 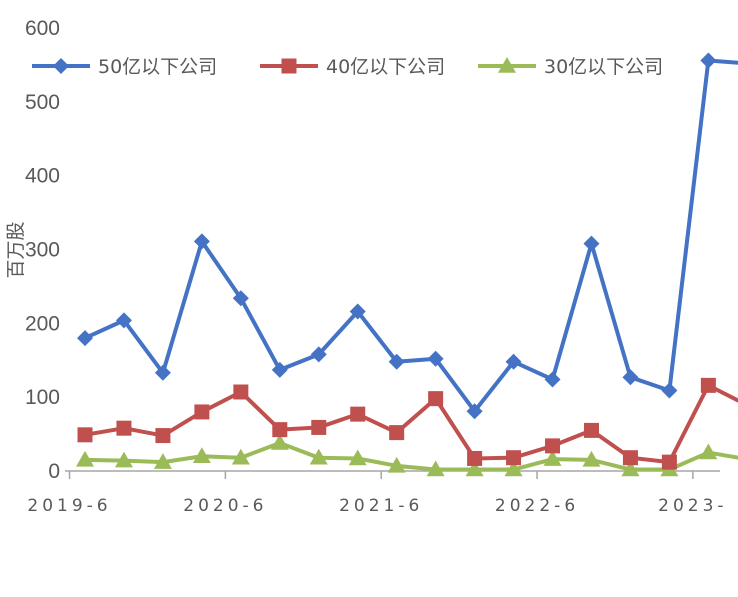 I want to click on legend-label: 50亿以下公司, so click(x=157, y=67).